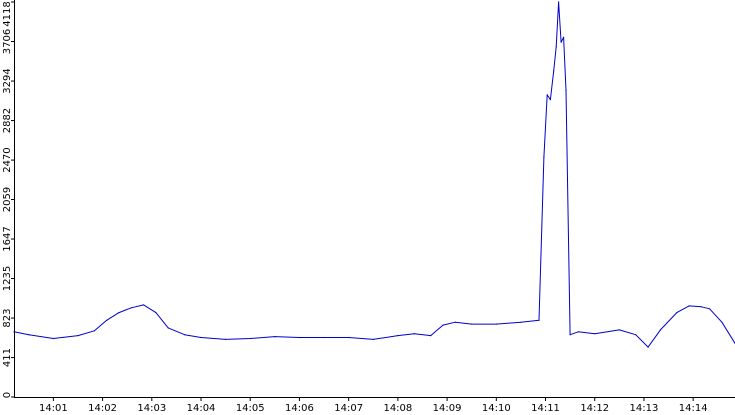  What do you see at coordinates (151, 408) in the screenshot?
I see `x-tick-label: 14:03` at bounding box center [151, 408].